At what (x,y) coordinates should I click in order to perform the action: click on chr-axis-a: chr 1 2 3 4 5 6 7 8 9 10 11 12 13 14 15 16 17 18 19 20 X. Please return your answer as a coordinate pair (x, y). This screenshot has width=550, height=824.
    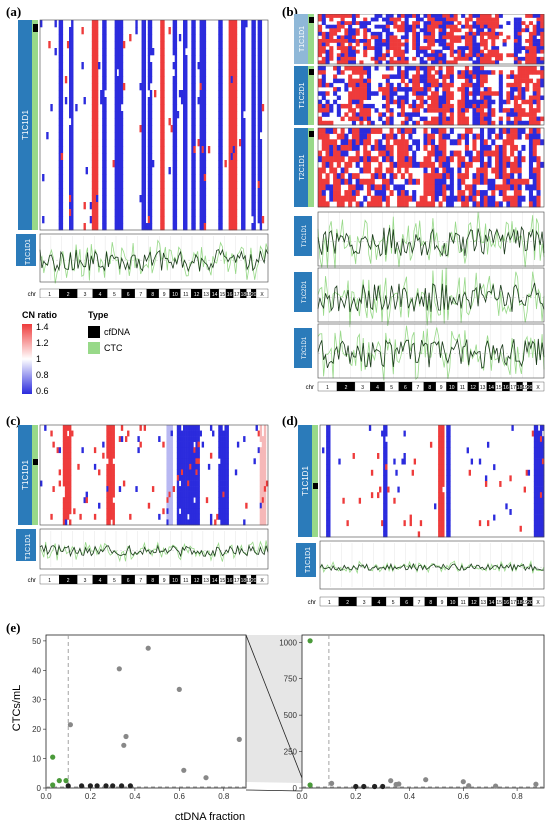
    Looking at the image, I should click on (148, 293).